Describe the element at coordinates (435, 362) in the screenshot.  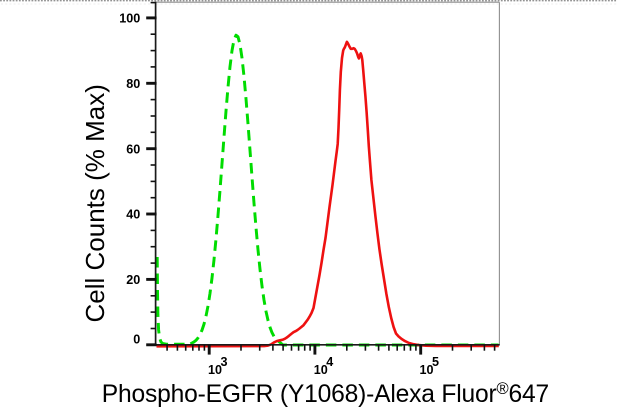
I see `svg-text: 5` at that location.